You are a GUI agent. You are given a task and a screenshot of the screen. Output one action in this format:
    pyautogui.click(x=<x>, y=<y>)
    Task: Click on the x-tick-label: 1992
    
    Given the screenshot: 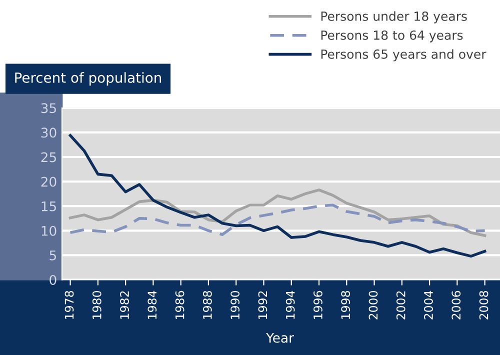 What is the action you would take?
    pyautogui.click(x=263, y=305)
    